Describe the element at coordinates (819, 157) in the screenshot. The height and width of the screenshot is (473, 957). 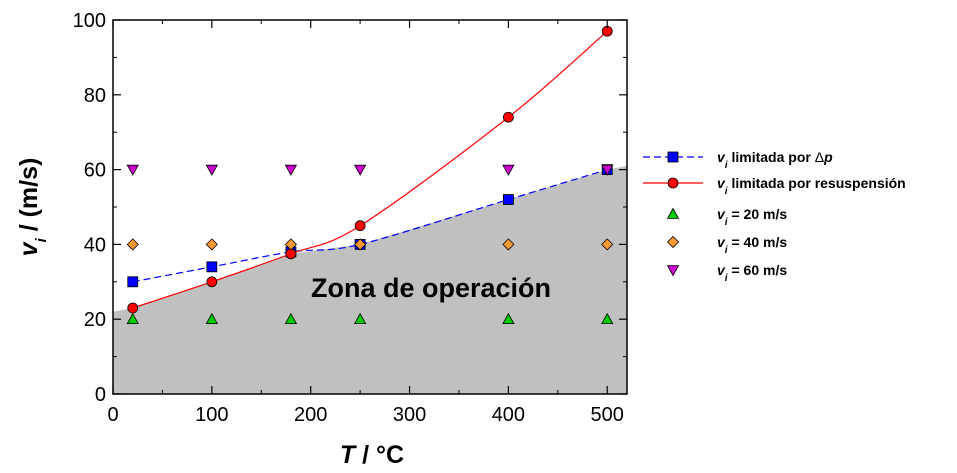
I see `legend-delta: Δ` at that location.